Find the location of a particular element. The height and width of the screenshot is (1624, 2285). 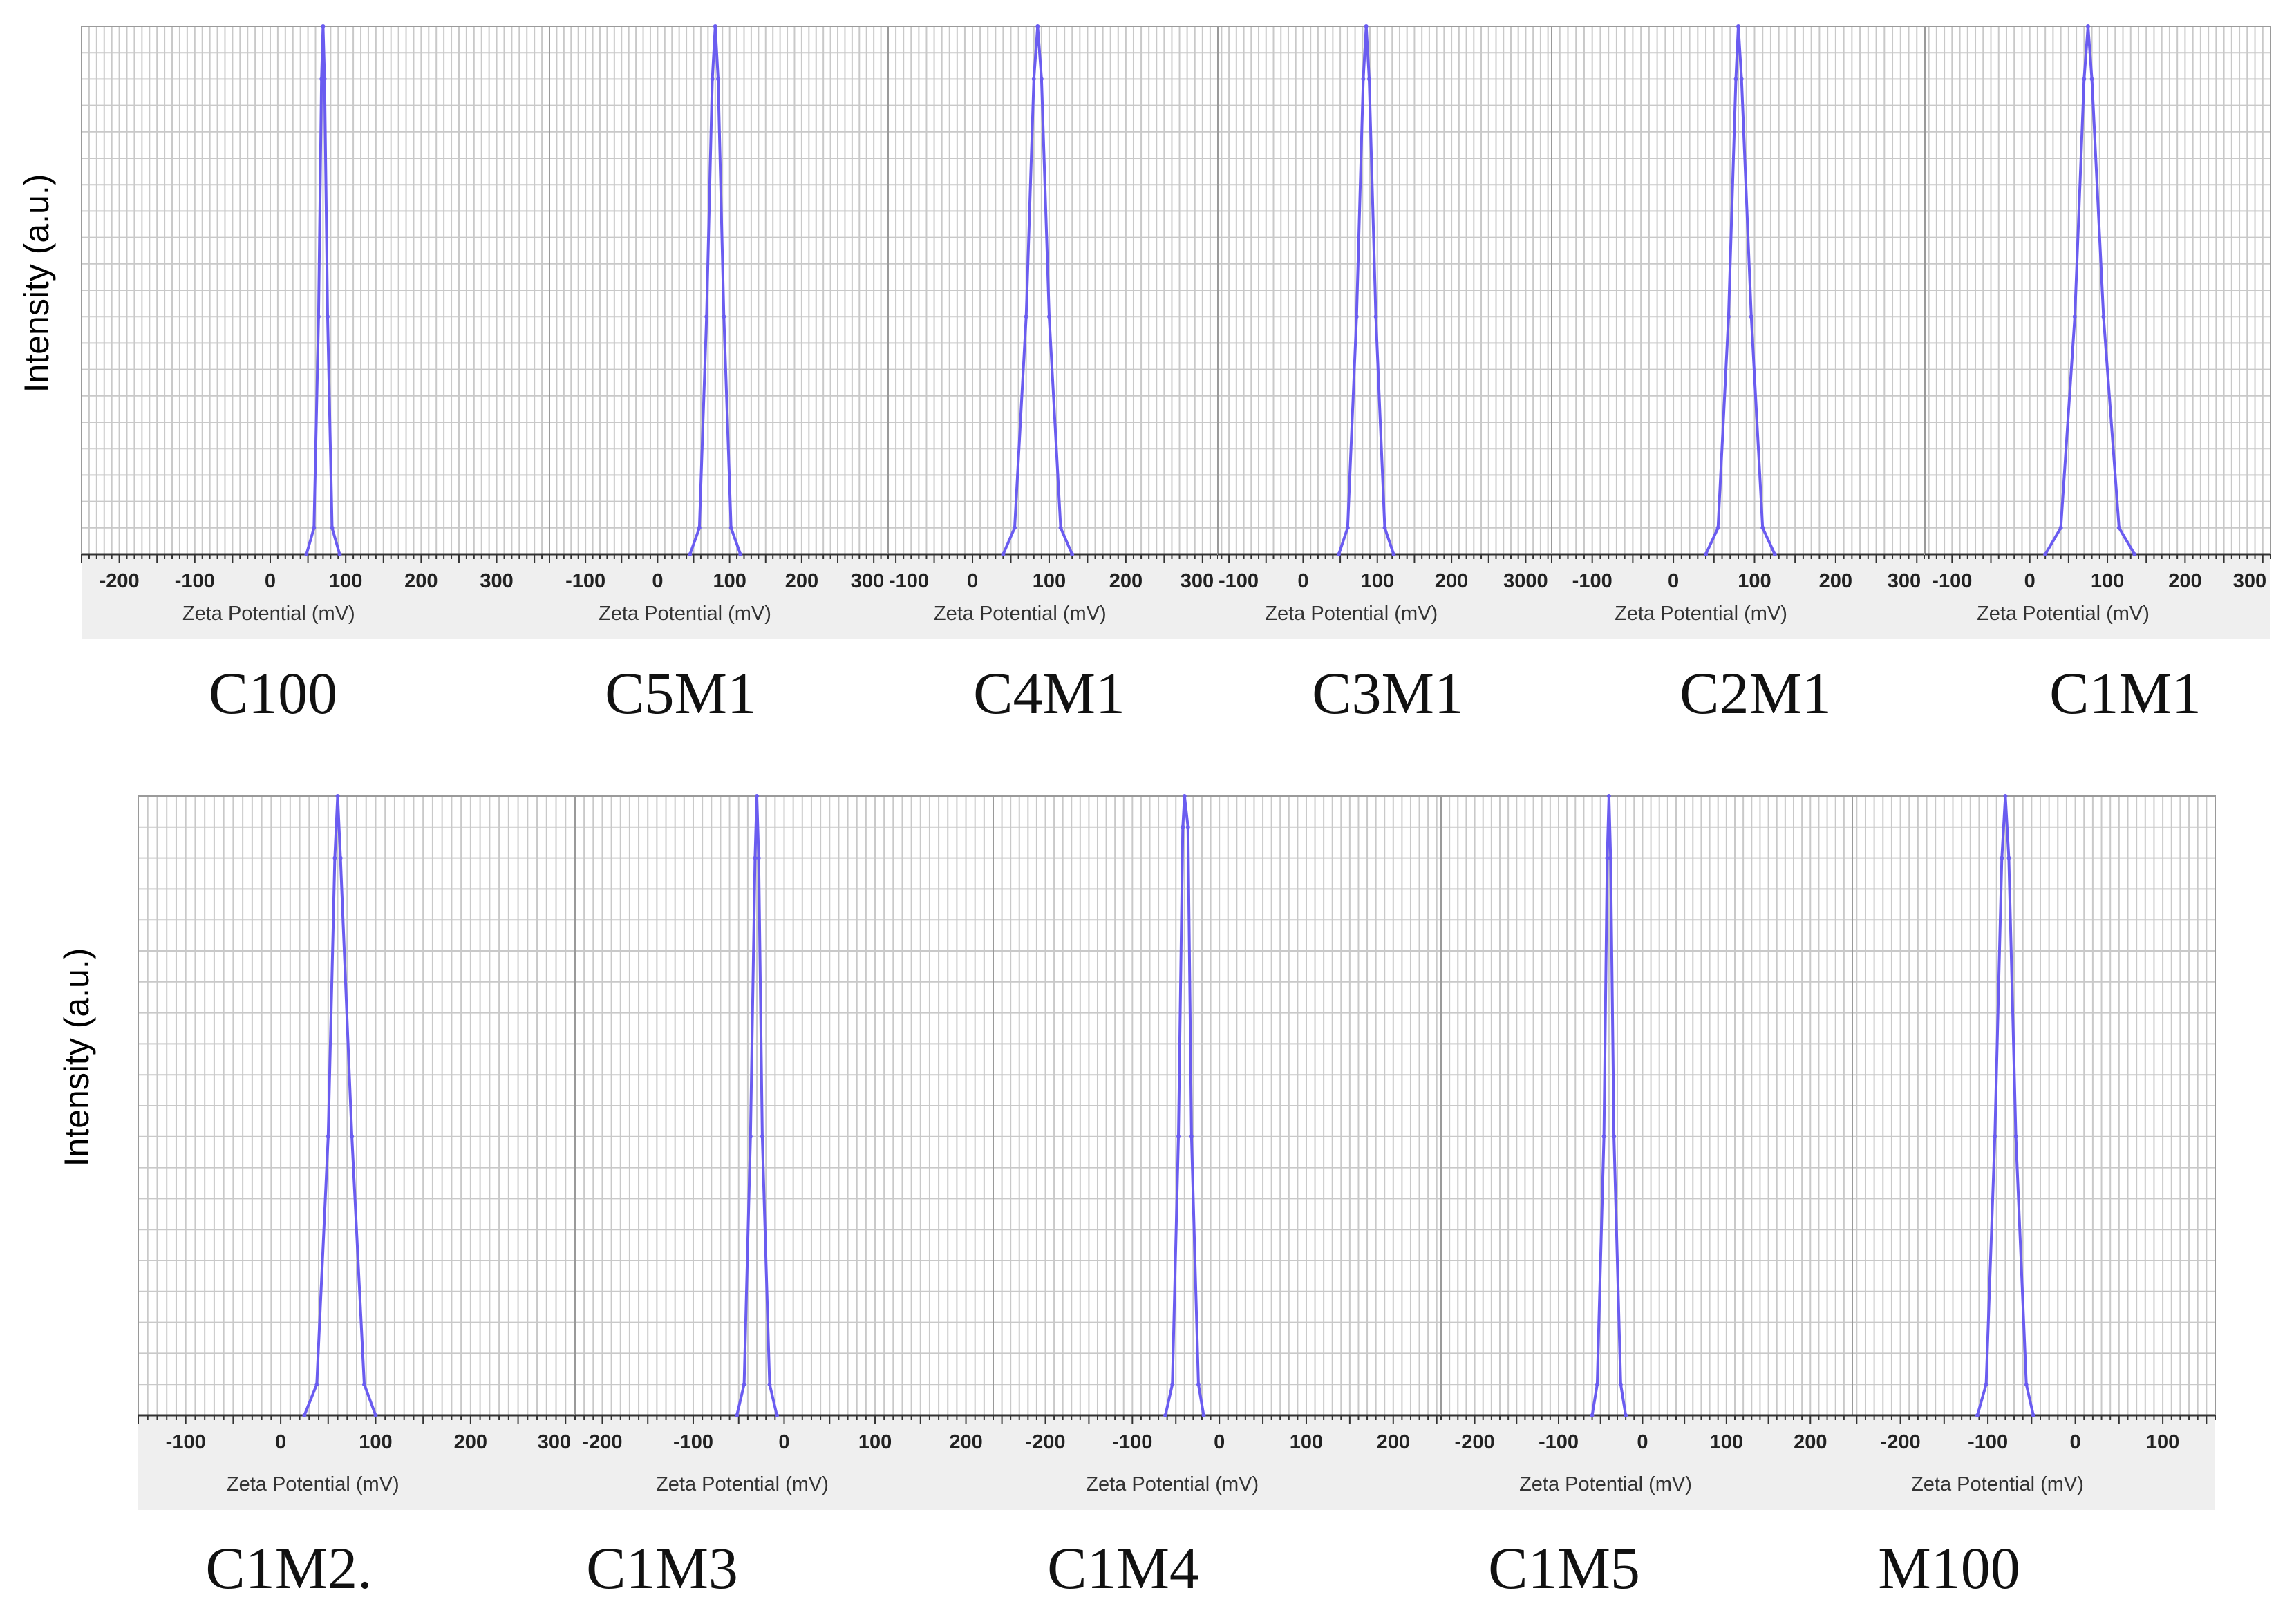

sample-label: C1M2. is located at coordinates (288, 1568).